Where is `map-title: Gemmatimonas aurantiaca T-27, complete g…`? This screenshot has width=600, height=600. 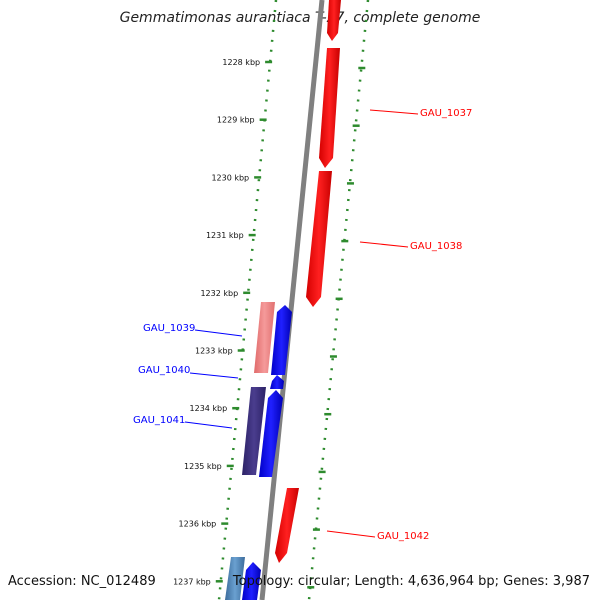
map-title: Gemmatimonas aurantiaca T-27, complete g… is located at coordinates (300, 18).